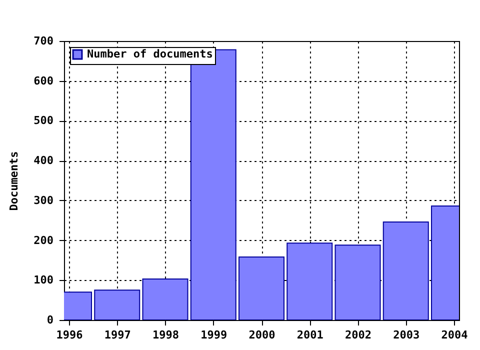 The image size is (480, 350). What do you see at coordinates (165, 335) in the screenshot?
I see `x-tick-label: 1998` at bounding box center [165, 335].